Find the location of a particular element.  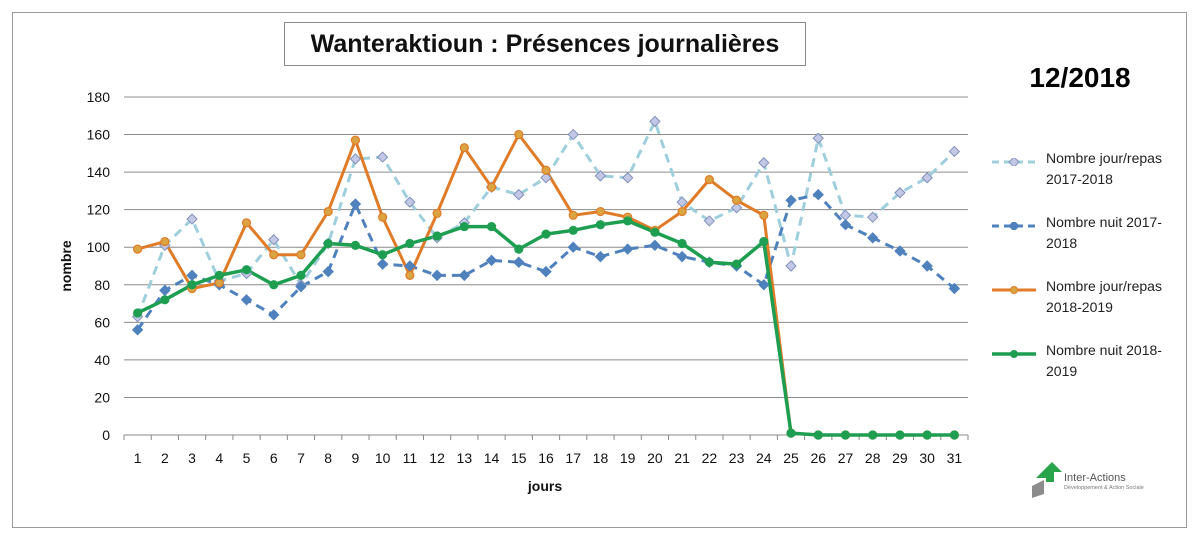

x-tick-label: 31 is located at coordinates (955, 458).